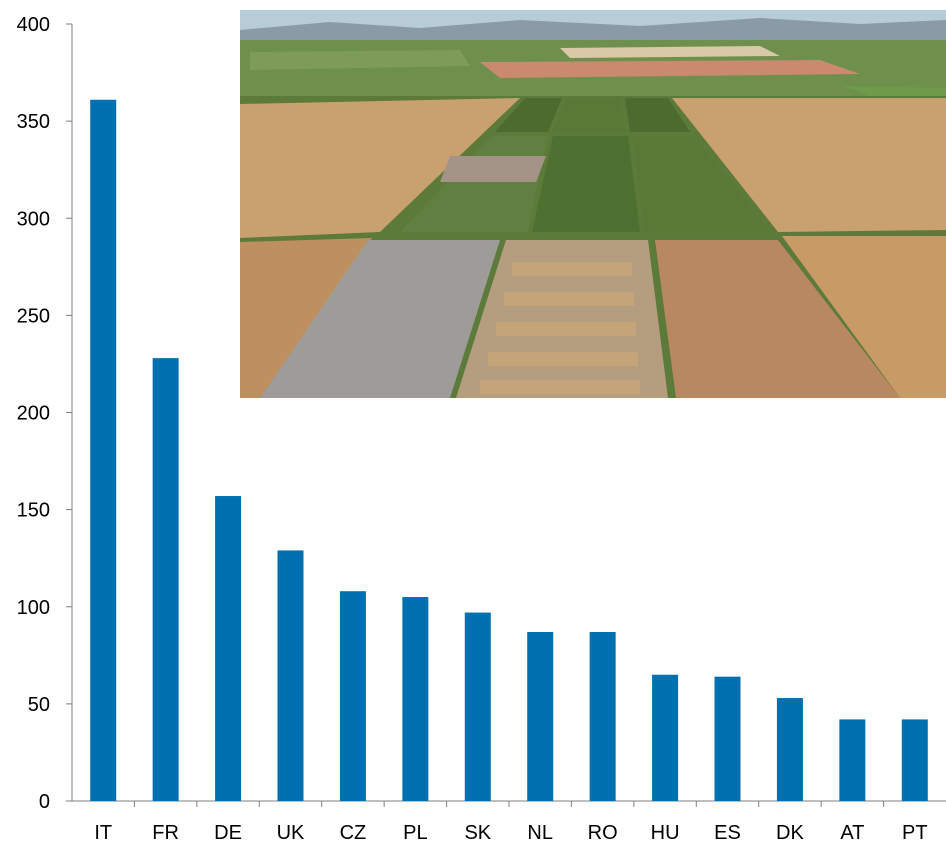  What do you see at coordinates (727, 738) in the screenshot?
I see `bar-es` at bounding box center [727, 738].